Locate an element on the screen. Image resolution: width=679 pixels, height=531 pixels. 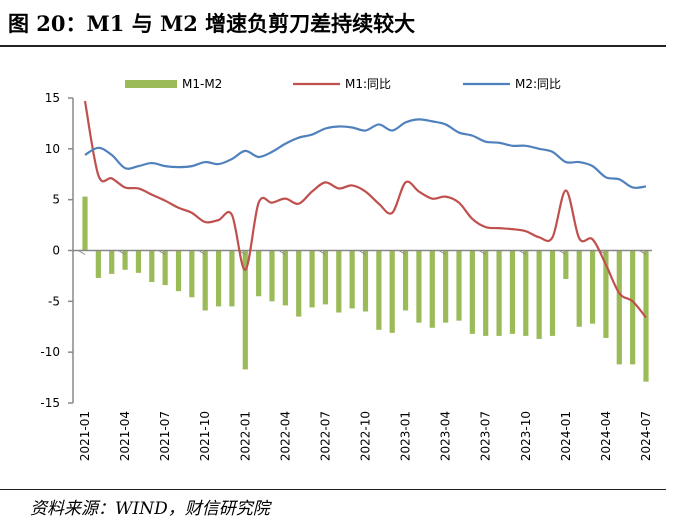
y-tick-label: 15 is located at coordinates (52, 98).